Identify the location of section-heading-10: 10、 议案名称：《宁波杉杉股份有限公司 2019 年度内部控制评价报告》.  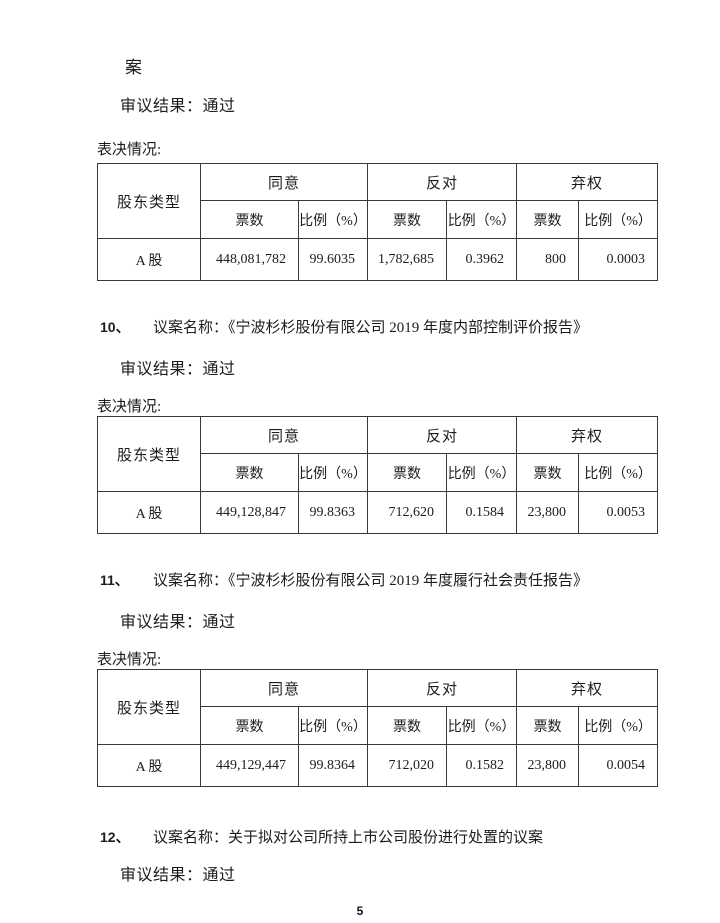
(344, 327).